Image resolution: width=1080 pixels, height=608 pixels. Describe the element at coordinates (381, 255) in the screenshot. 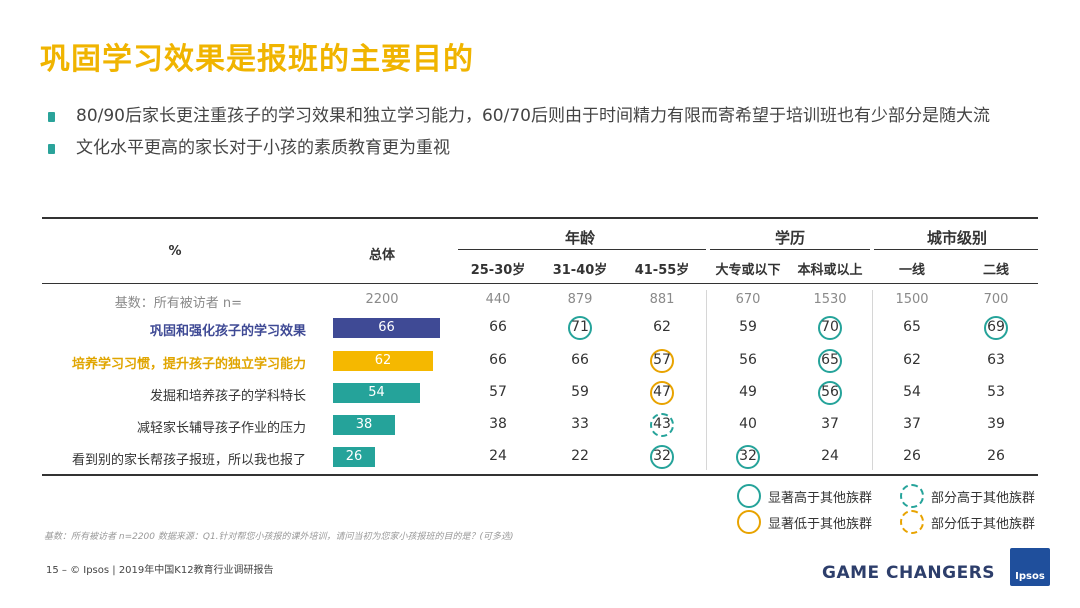

I see `total-header: 总体` at that location.